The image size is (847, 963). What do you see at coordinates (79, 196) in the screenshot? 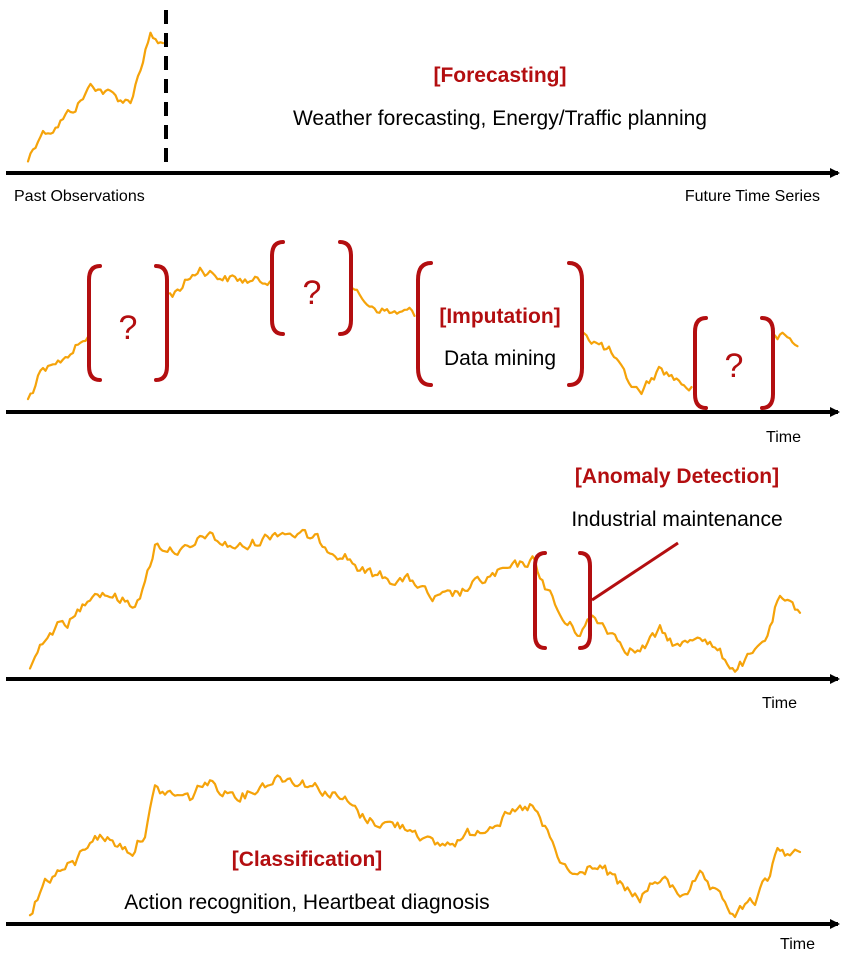
I see `past-observations-label: Past Observations` at bounding box center [79, 196].